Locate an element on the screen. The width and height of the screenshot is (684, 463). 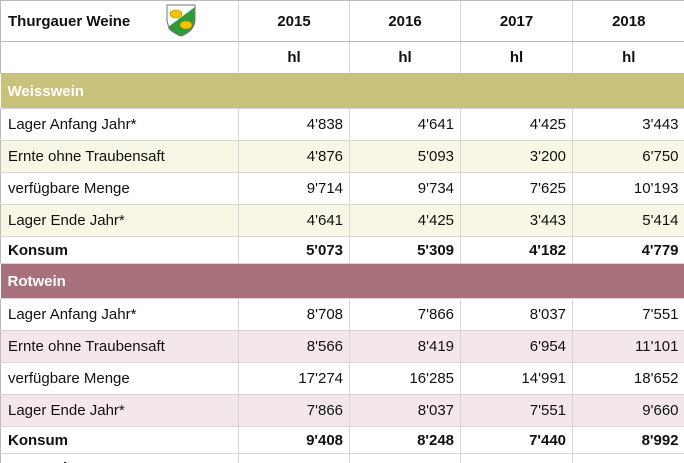
header-row: Thurgauer Weine 2015 2016 2017 2018 is located at coordinates (342, 21).